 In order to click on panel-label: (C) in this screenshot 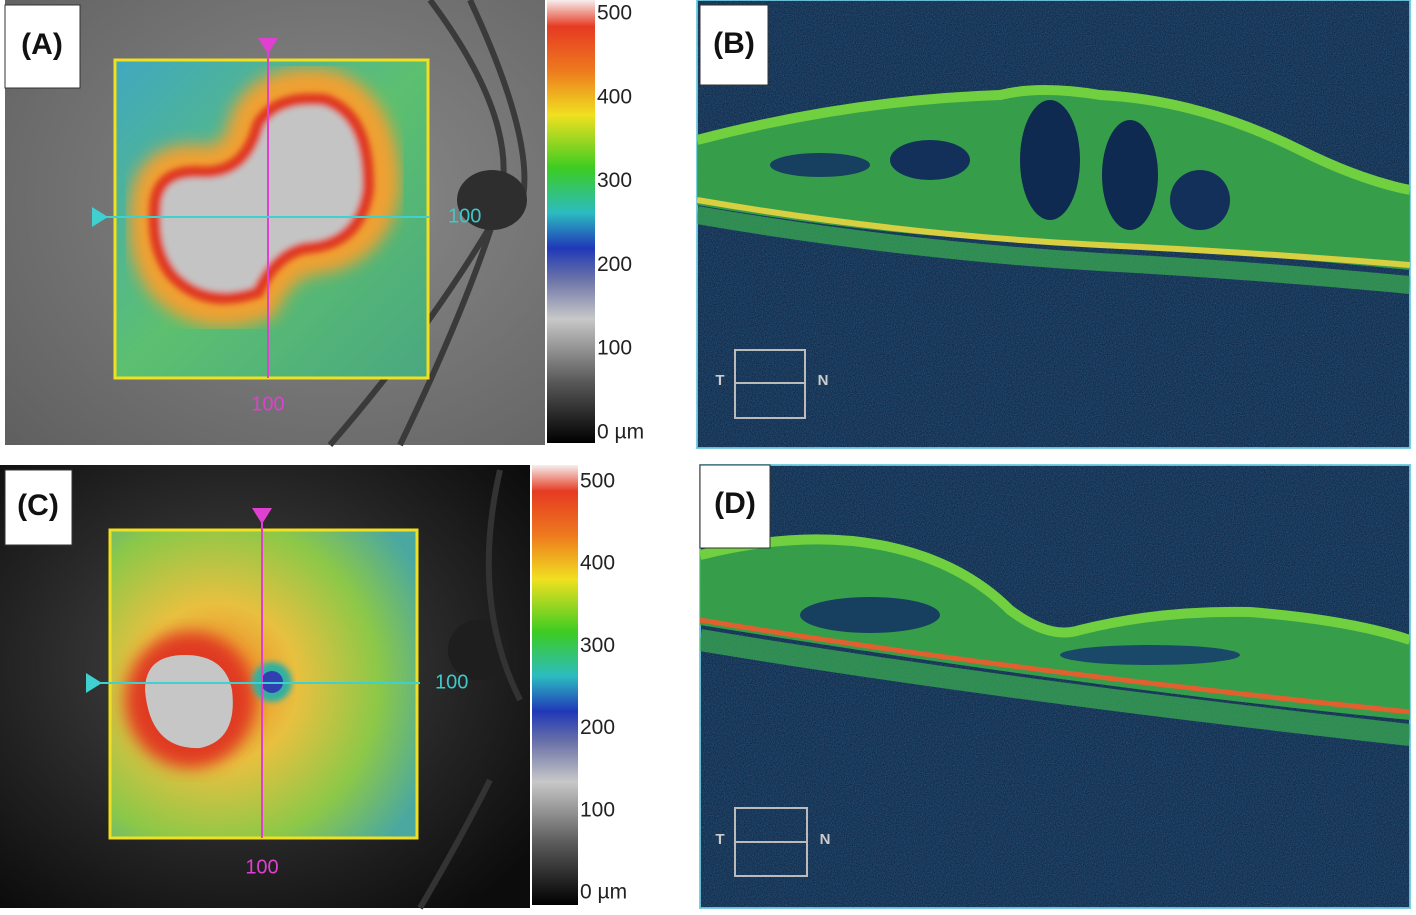, I will do `click(38, 505)`.